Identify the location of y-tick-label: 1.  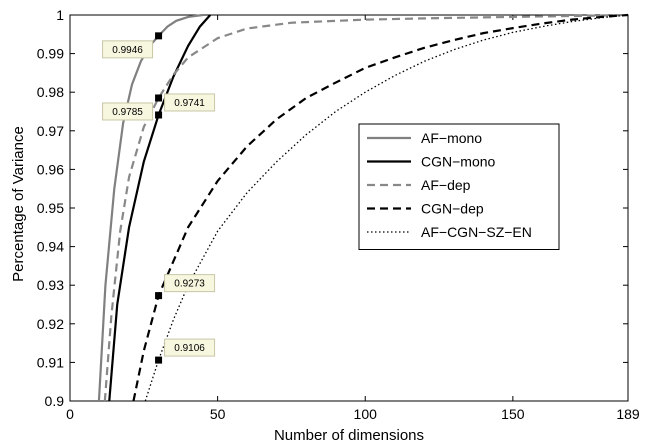
(60, 15).